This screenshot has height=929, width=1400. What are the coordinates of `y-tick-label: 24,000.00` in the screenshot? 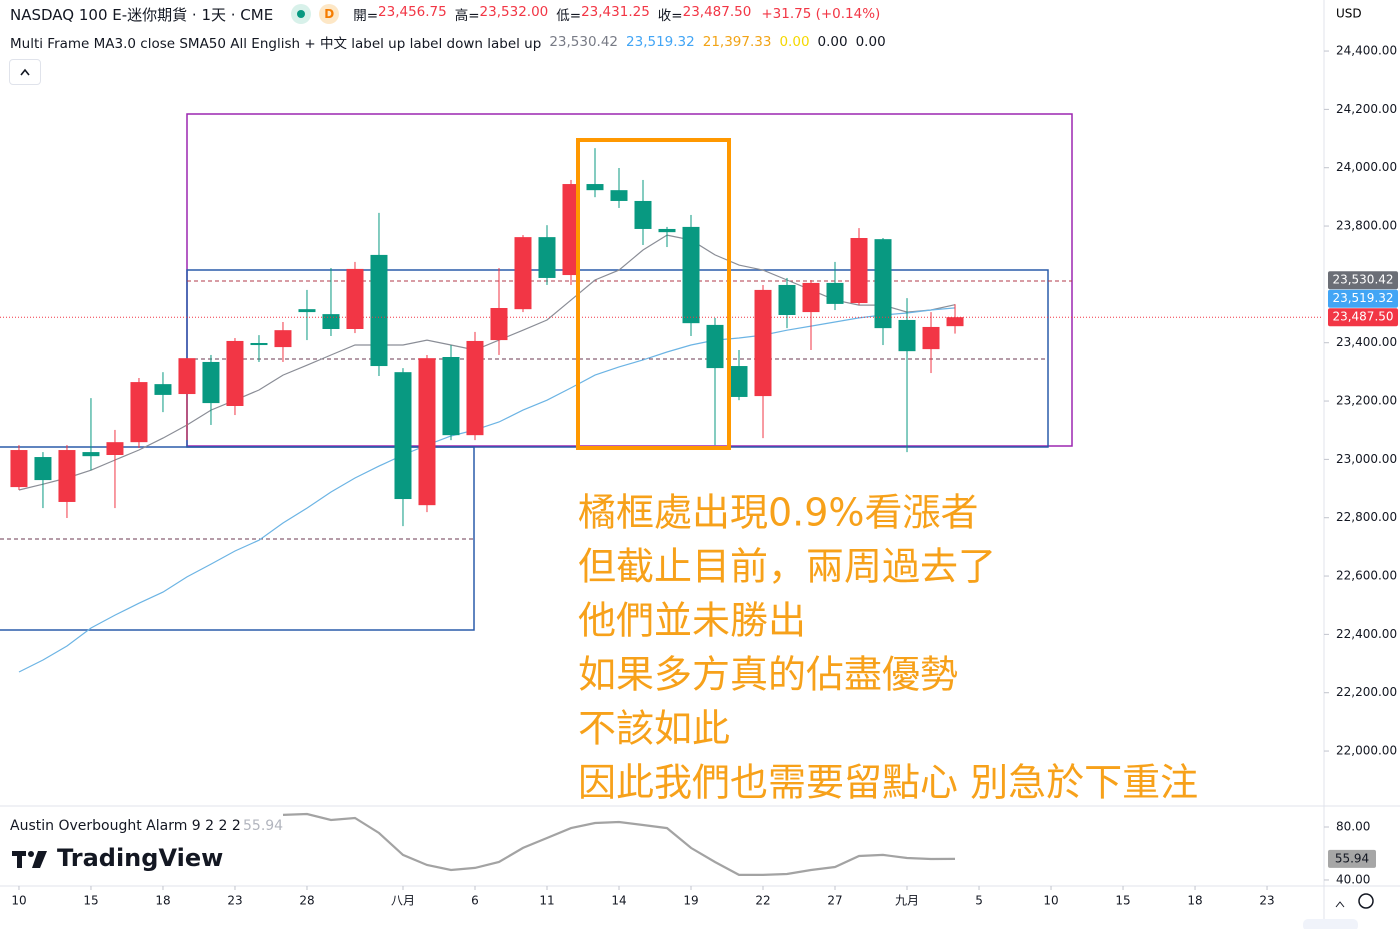 It's located at (1366, 167).